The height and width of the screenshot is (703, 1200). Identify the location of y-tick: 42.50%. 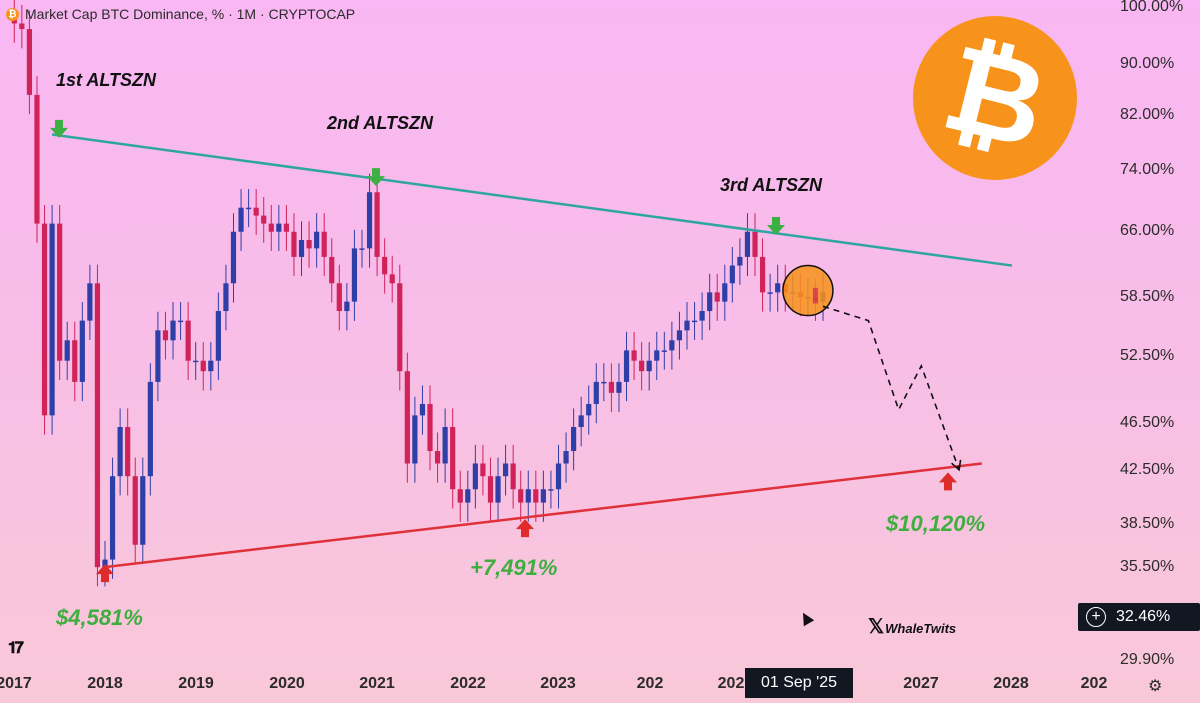
(1147, 469).